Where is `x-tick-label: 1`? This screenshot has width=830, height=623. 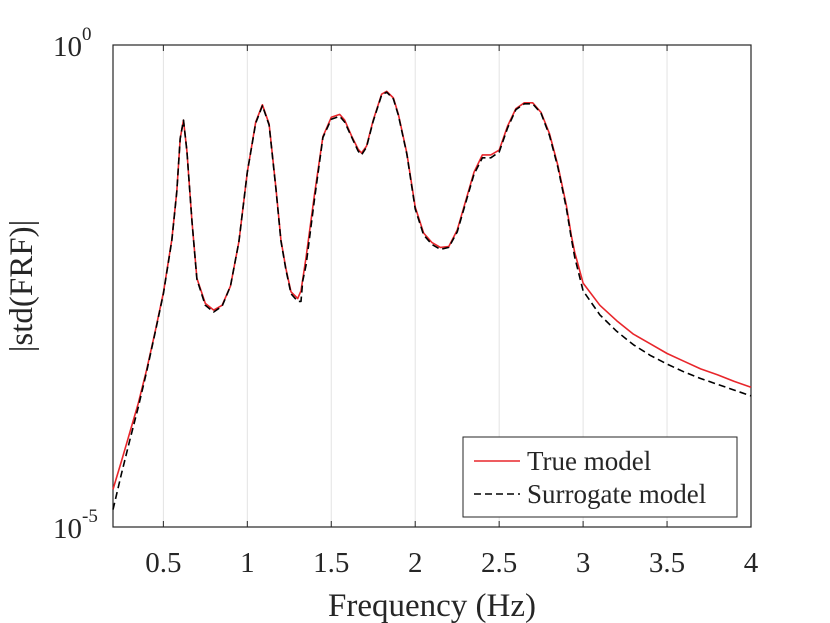 x-tick-label: 1 is located at coordinates (247, 563).